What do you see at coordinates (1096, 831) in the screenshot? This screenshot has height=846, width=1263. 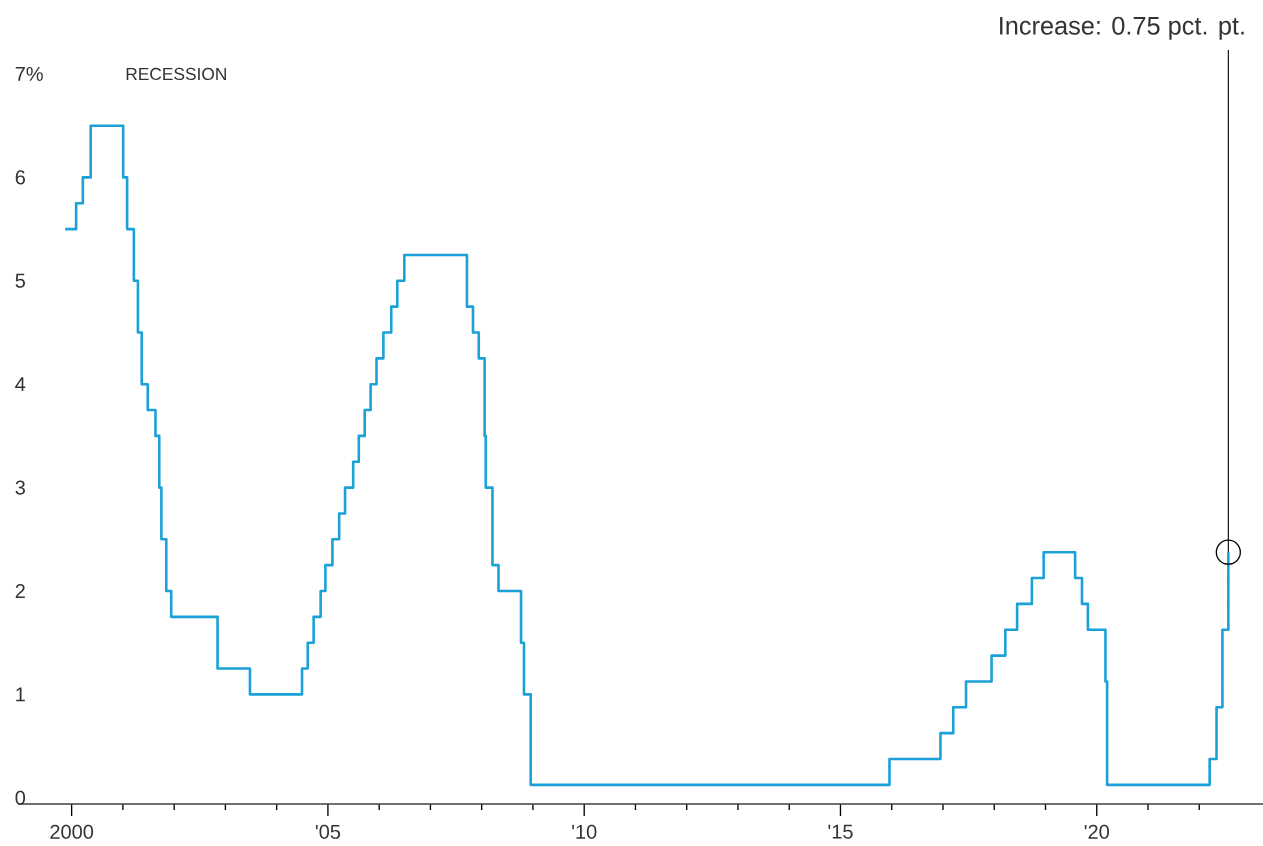 I see `x-tick-label: '20` at bounding box center [1096, 831].